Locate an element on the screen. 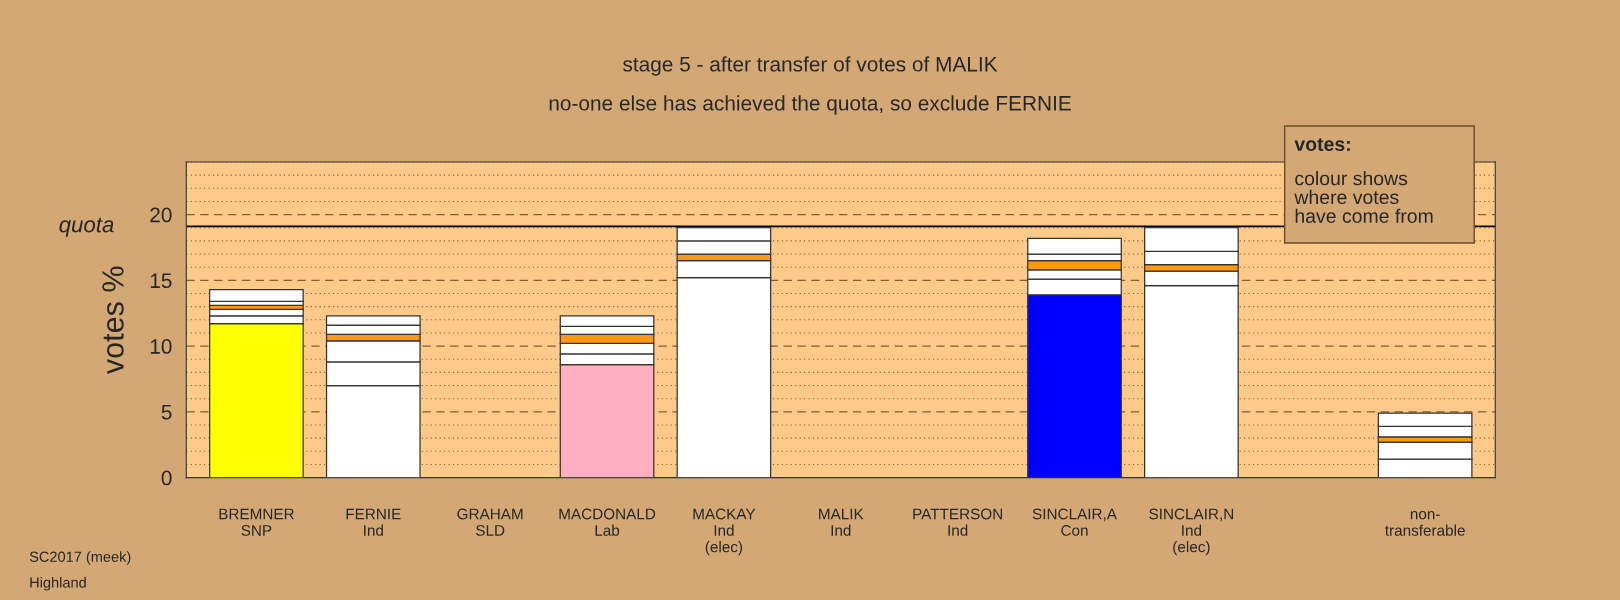 The width and height of the screenshot is (1620, 600). bar is located at coordinates (256, 295).